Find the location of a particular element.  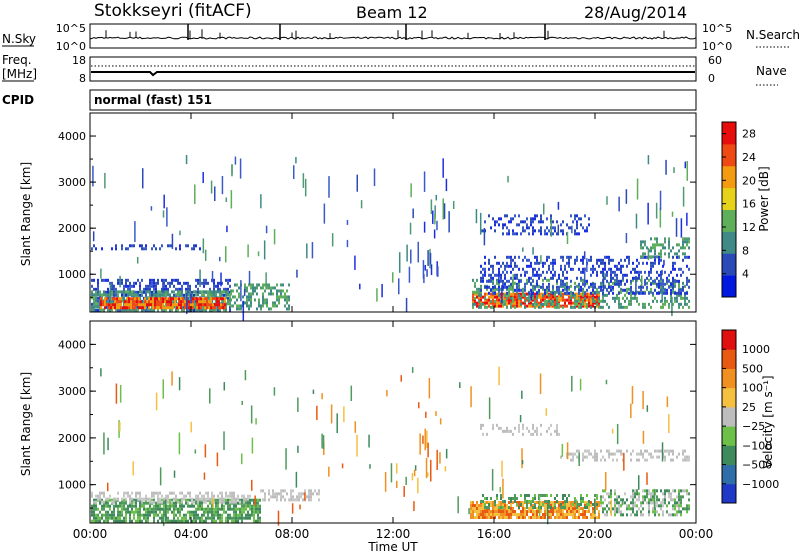

time-tick-label: 00:00 is located at coordinates (696, 534).